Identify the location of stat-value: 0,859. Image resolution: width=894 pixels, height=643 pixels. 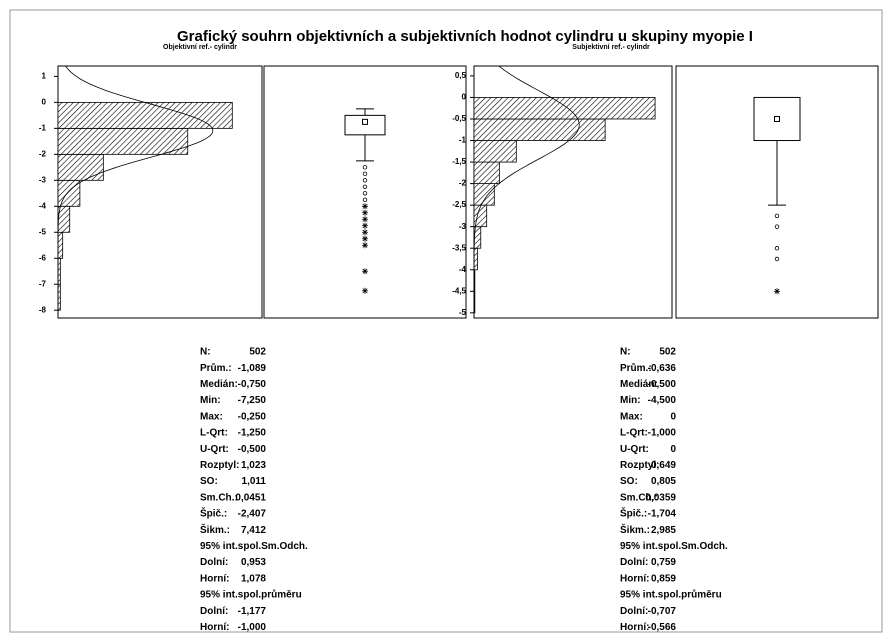
(663, 578).